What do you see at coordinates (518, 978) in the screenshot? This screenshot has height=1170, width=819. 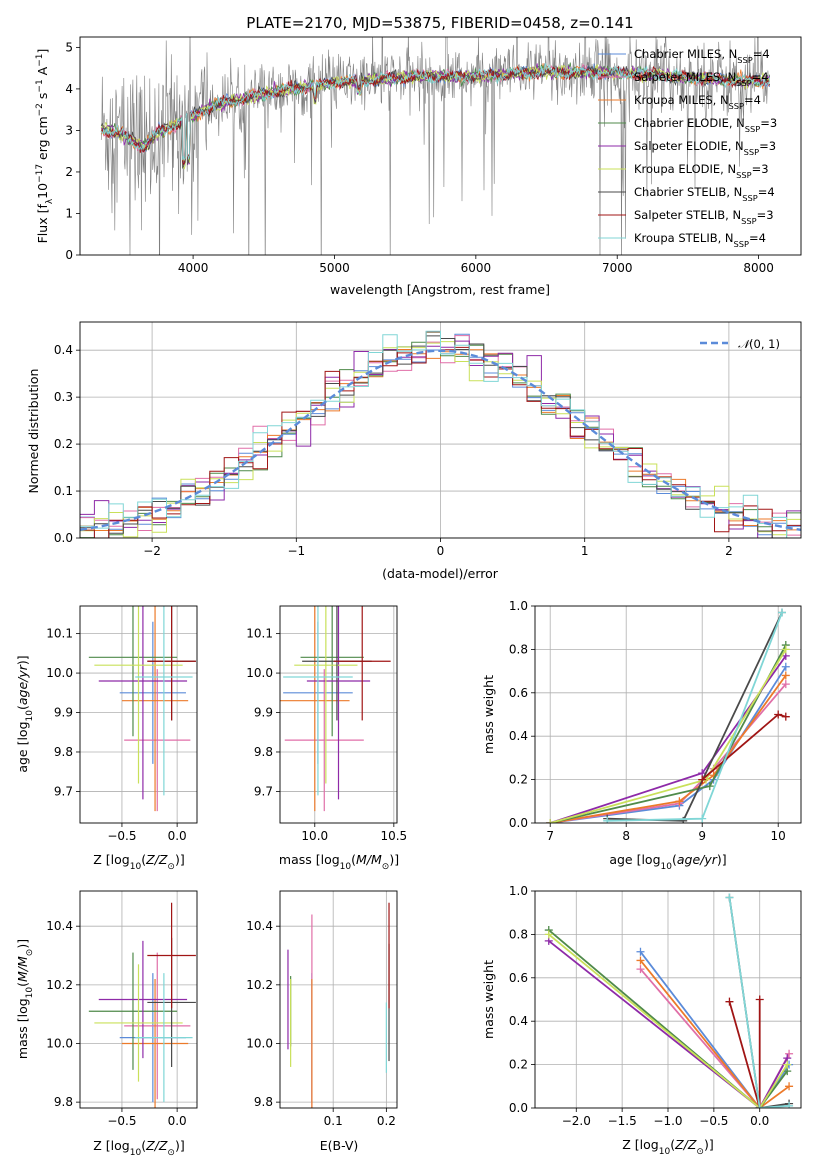 I see `y-tick-label: 0.6` at bounding box center [518, 978].